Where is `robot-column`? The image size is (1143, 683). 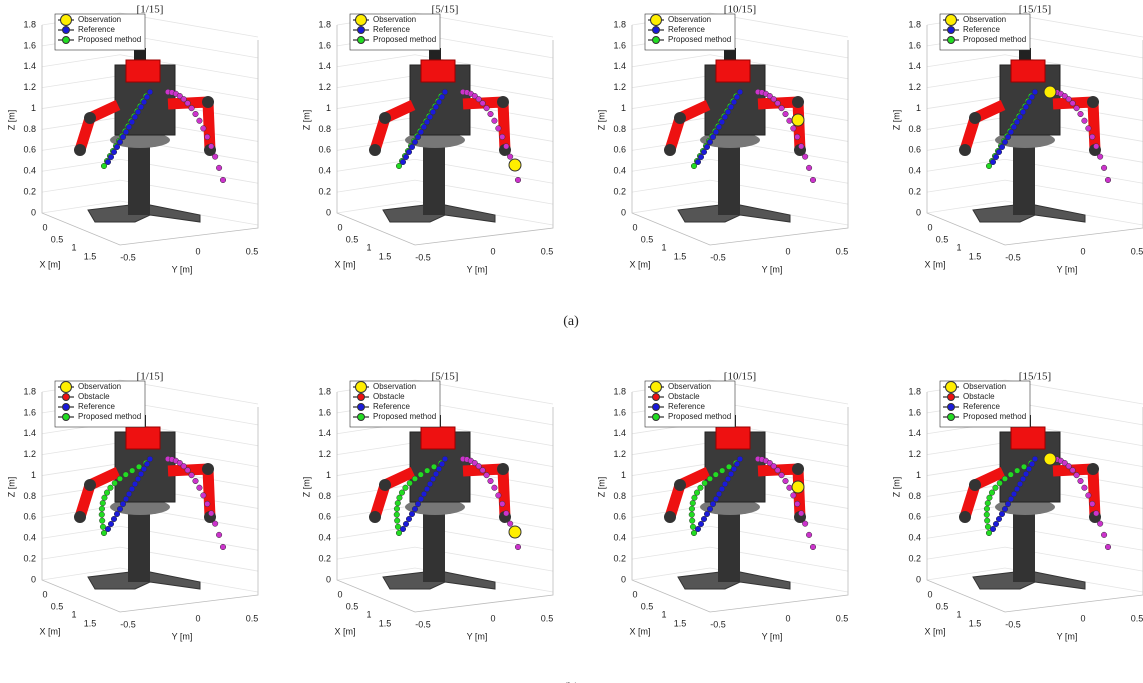
robot-column is located at coordinates (1024, 172).